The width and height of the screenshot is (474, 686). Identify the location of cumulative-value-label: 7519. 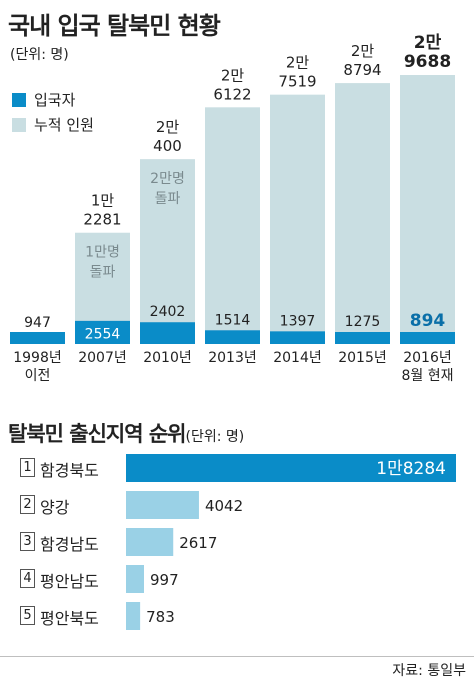
(297, 82).